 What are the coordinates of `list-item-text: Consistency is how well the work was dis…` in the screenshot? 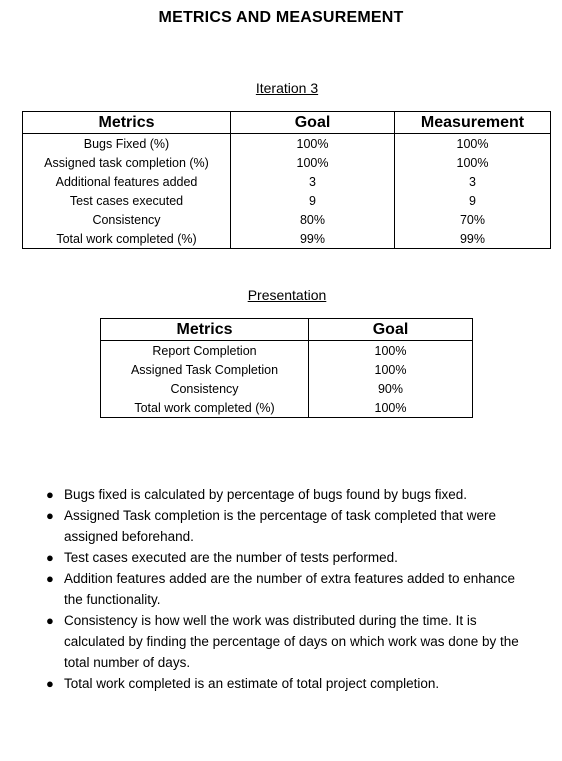 It's located at (291, 641).